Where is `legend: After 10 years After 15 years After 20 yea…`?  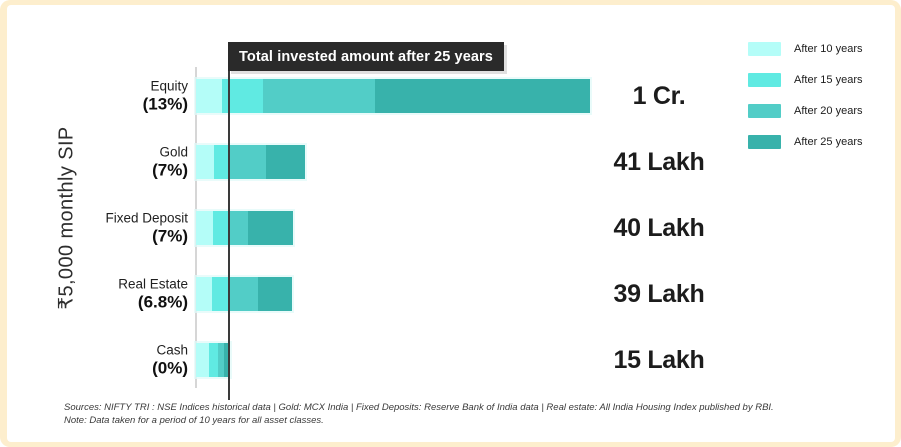 legend: After 10 years After 15 years After 20 yea… is located at coordinates (805, 104).